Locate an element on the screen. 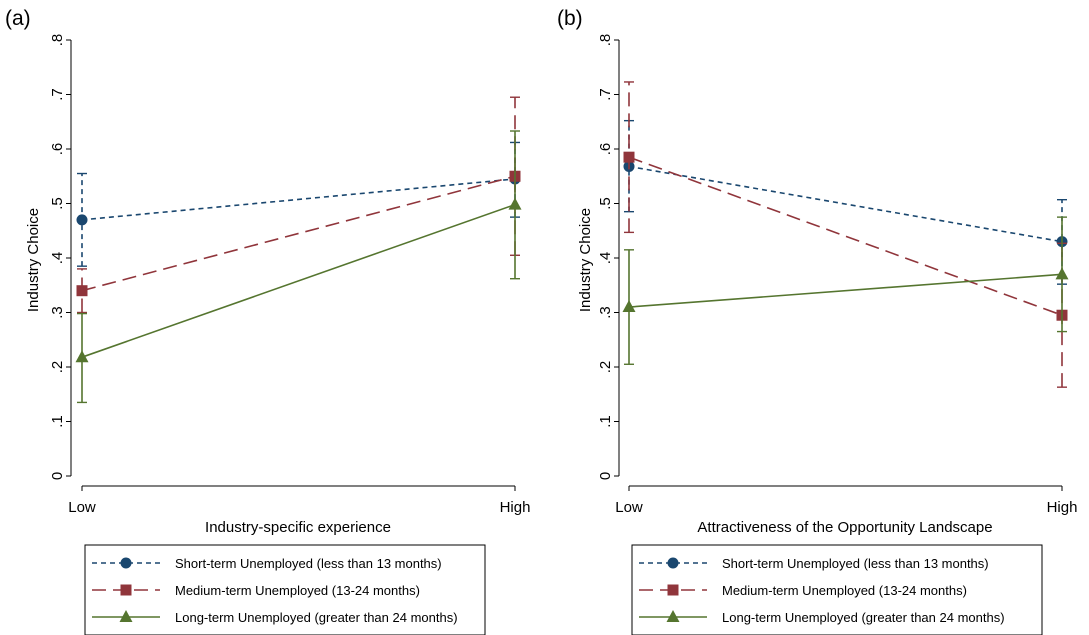 Image resolution: width=1089 pixels, height=635 pixels. series-triangle is located at coordinates (845, 290).